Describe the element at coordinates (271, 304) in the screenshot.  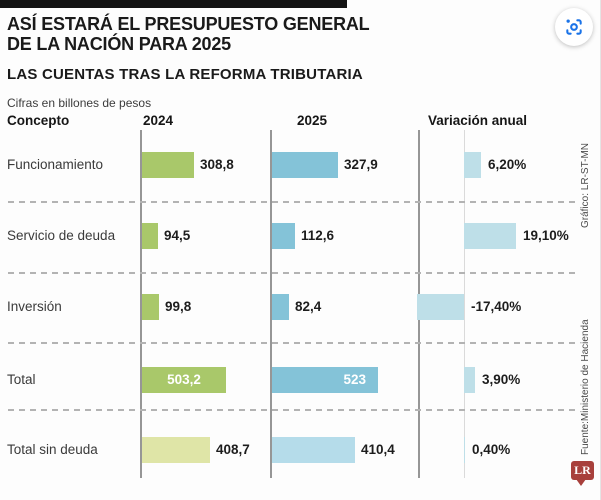
I see `axis-line-2025` at that location.